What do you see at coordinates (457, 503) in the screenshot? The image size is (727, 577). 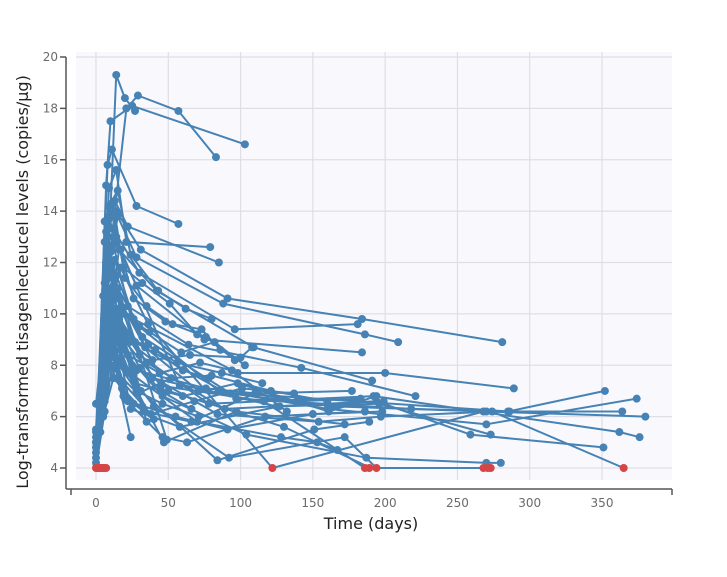 I see `x-tick-label: 250` at bounding box center [457, 503].